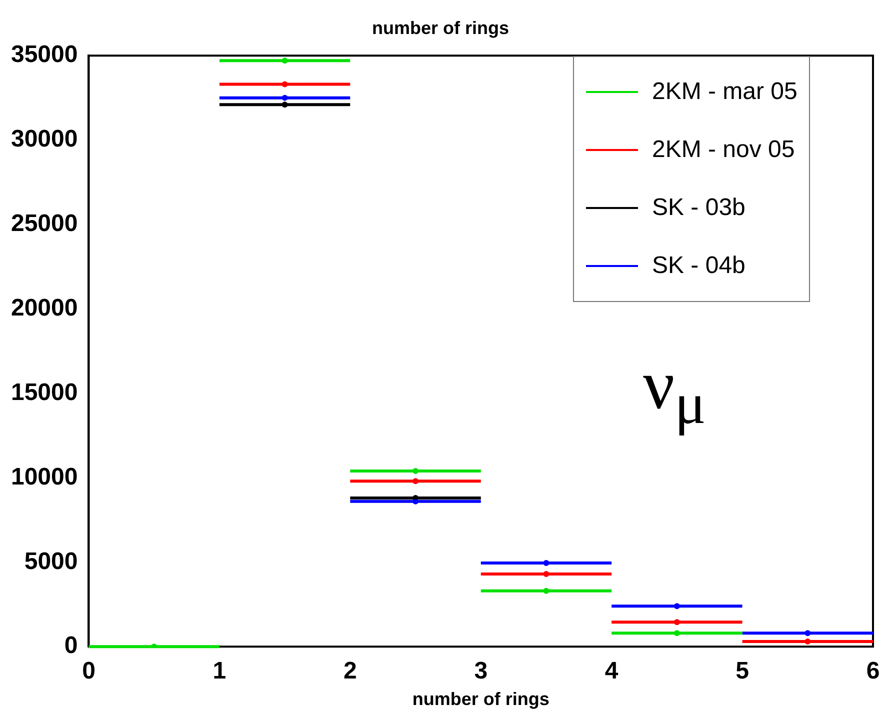 This screenshot has height=719, width=893. Describe the element at coordinates (44, 392) in the screenshot. I see `y-tick-label: 15000` at that location.